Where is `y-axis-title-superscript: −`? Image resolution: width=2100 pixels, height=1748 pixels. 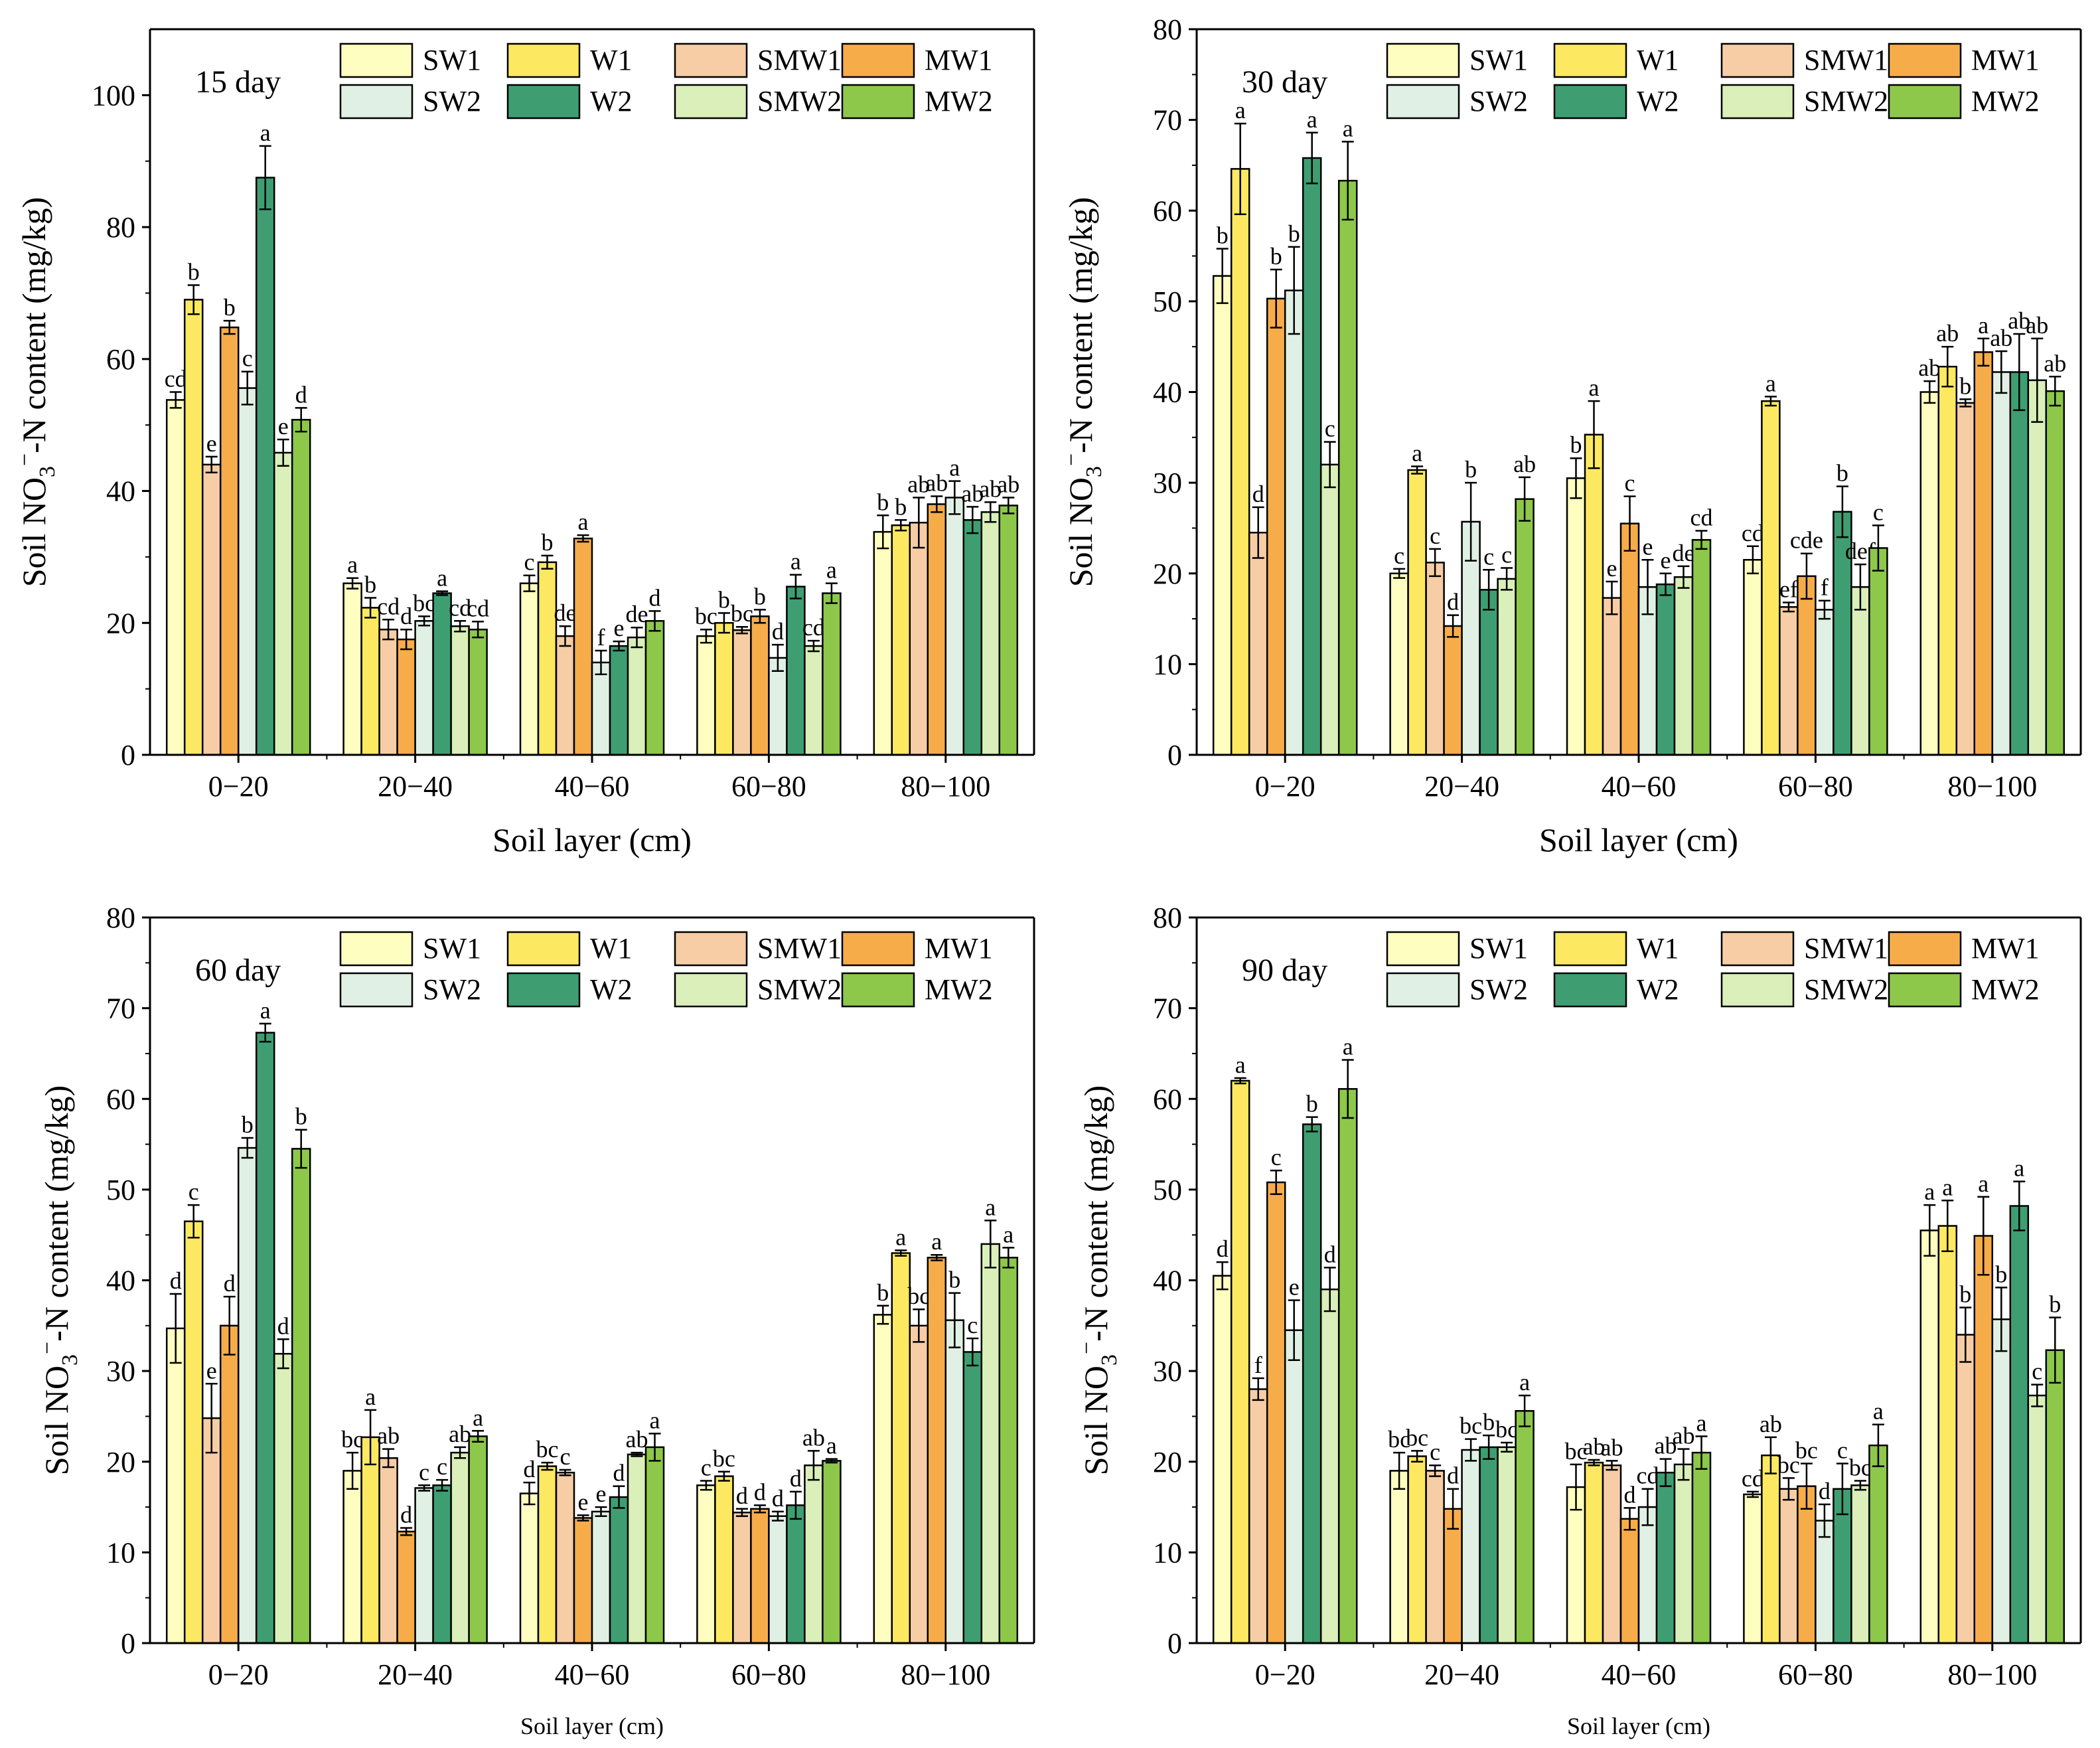 y-axis-title-superscript: − is located at coordinates (1071, 459).